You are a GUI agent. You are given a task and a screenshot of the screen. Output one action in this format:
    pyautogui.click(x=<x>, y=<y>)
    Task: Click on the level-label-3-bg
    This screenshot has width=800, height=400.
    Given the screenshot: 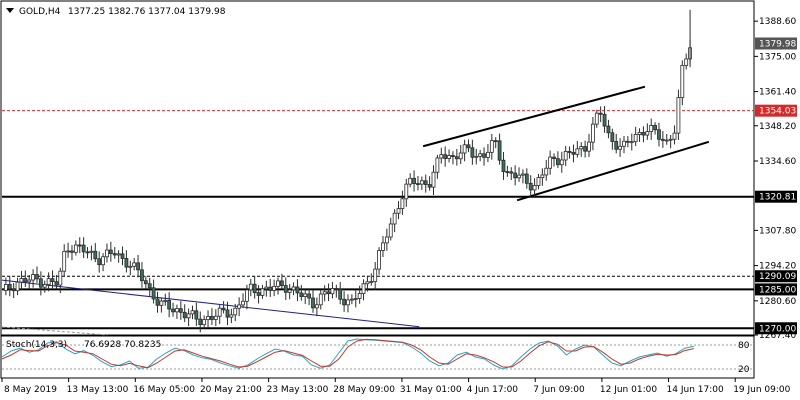 What is the action you would take?
    pyautogui.click(x=776, y=289)
    